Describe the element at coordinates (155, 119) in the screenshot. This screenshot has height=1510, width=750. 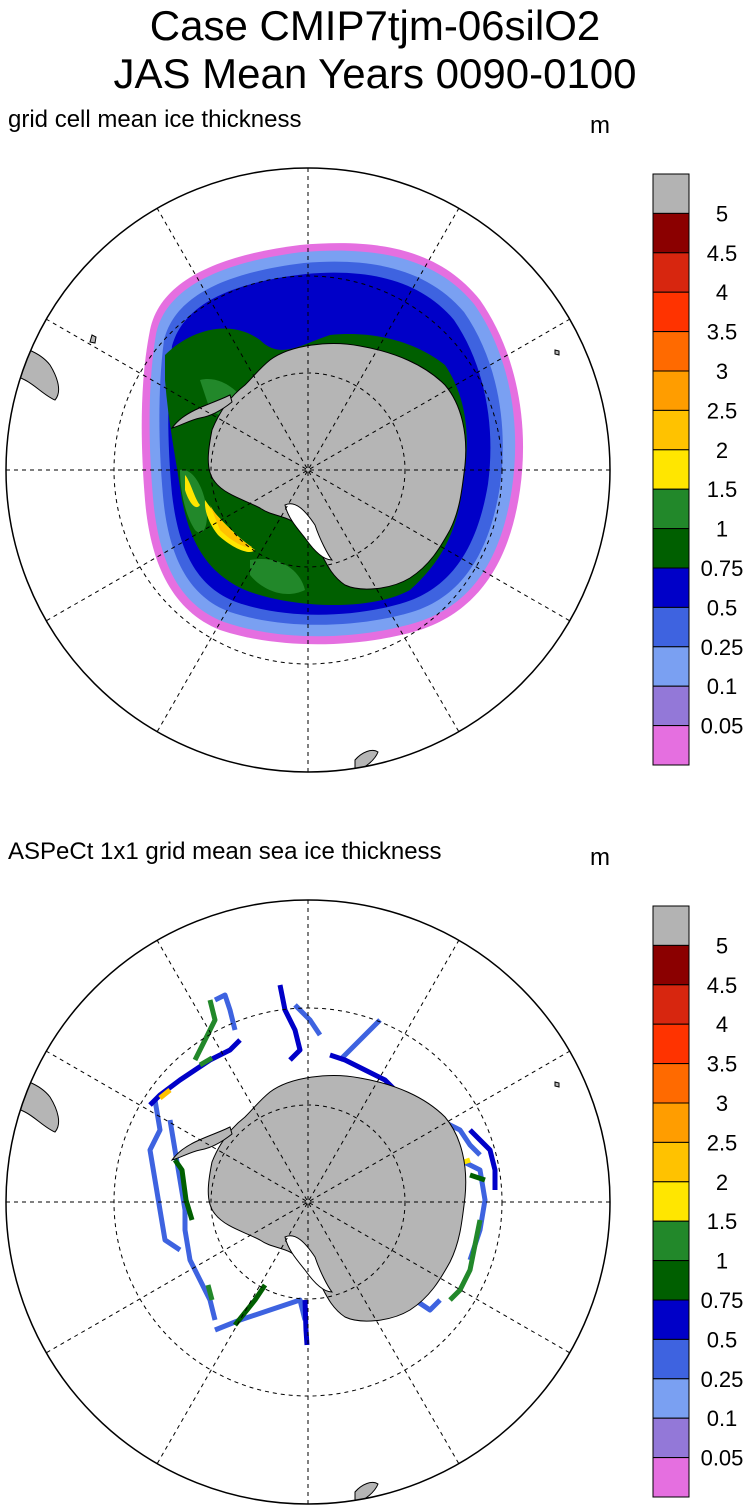
I see `panel-1-label: grid cell mean ice thickness` at that location.